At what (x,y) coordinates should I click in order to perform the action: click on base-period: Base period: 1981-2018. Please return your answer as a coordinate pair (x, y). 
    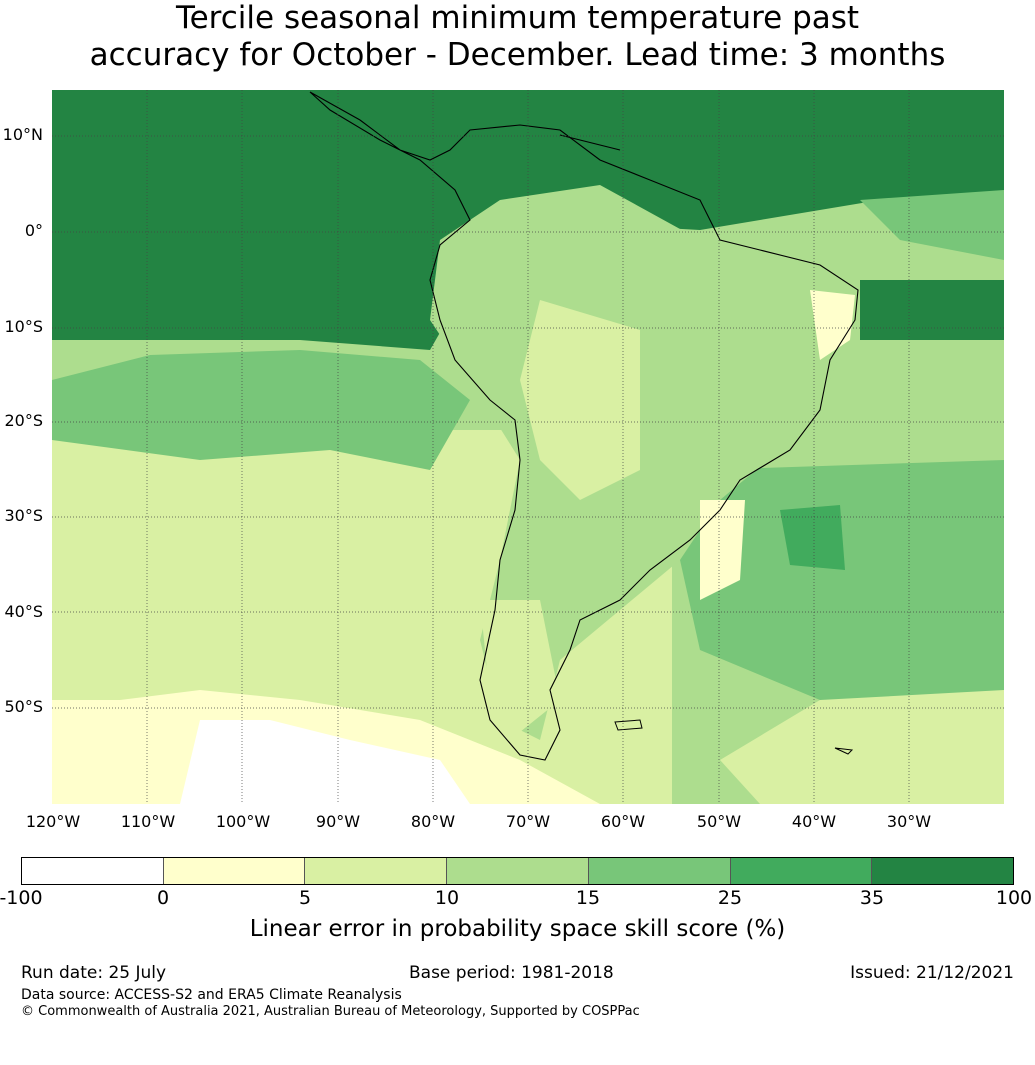
    Looking at the image, I should click on (511, 973).